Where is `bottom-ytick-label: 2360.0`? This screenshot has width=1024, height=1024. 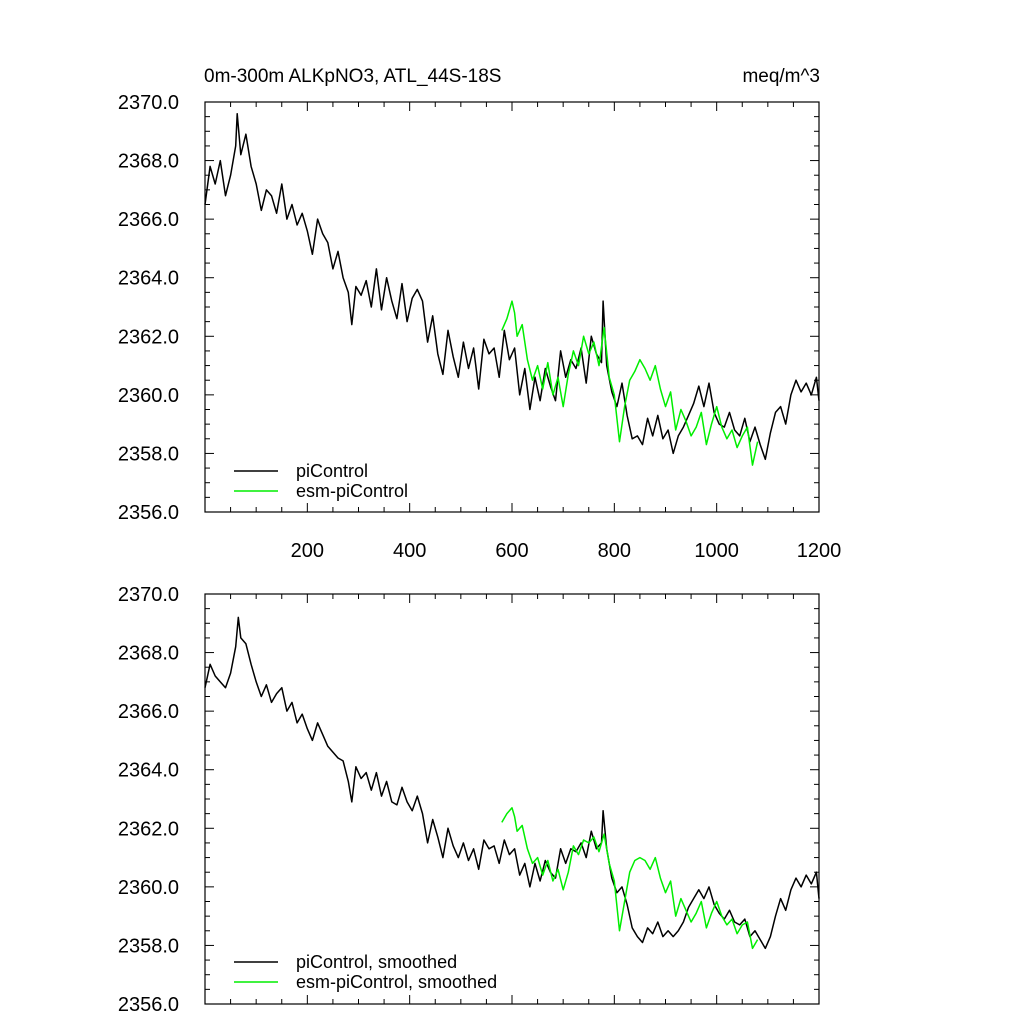 bottom-ytick-label: 2360.0 is located at coordinates (148, 888).